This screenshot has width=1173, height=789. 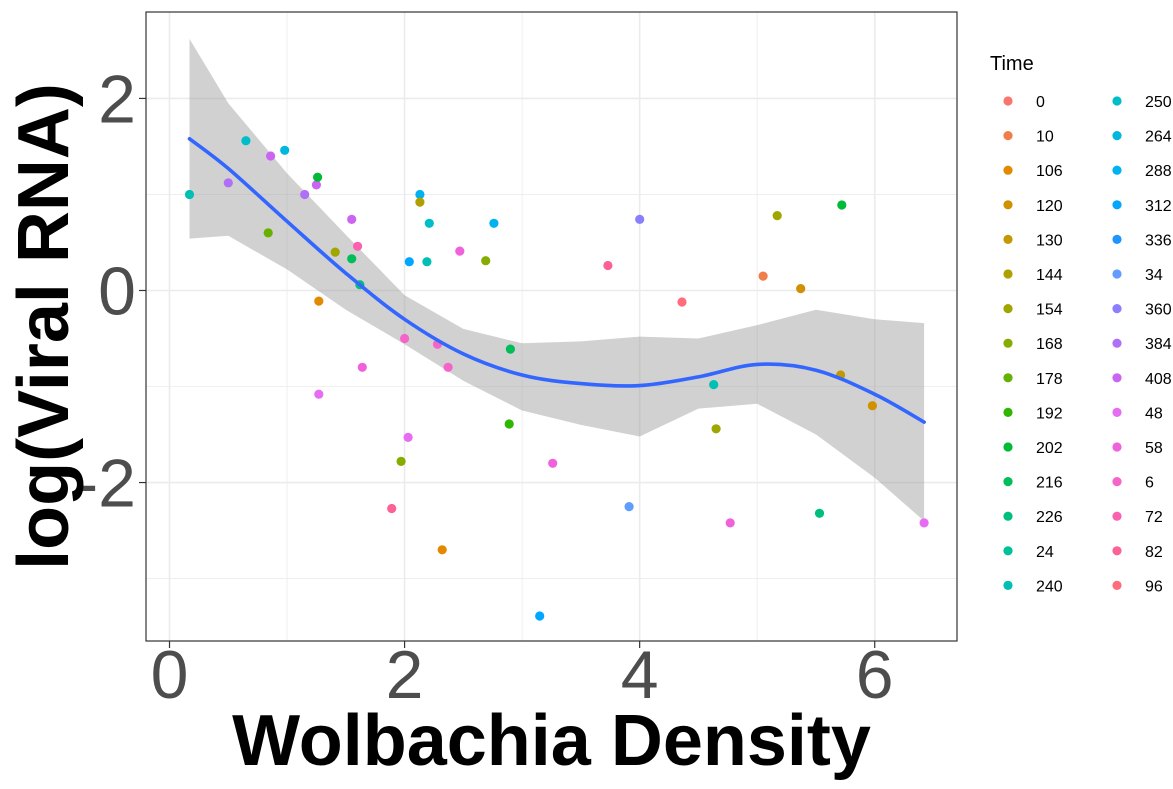 I want to click on legend-title: Time, so click(x=1012, y=64).